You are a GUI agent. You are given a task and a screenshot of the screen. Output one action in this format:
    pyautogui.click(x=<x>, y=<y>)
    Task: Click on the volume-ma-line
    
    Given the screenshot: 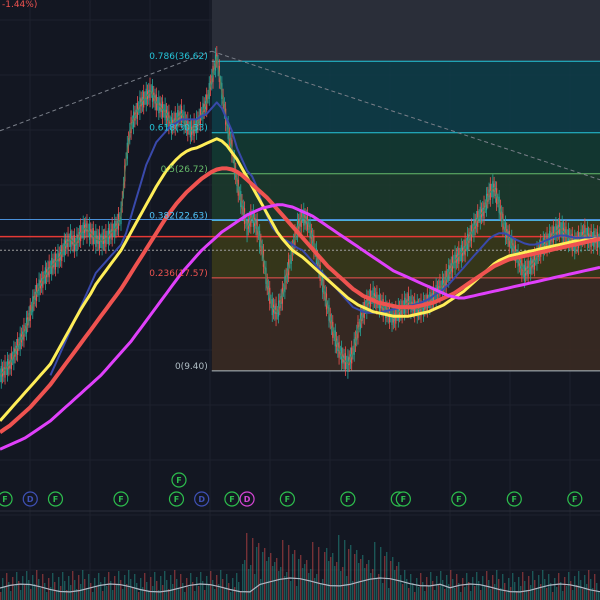 What is the action you would take?
    pyautogui.click(x=300, y=585)
    